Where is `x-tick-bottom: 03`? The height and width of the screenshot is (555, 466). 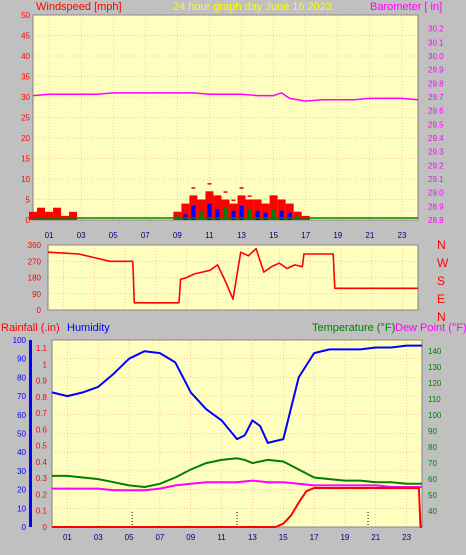 x-tick-bottom: 03 is located at coordinates (98, 537).